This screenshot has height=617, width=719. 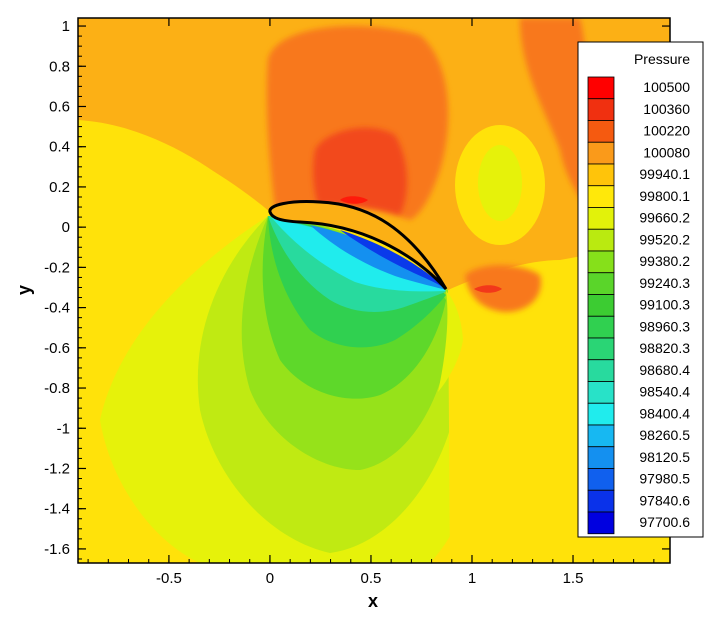 I want to click on legend-title: Pressure, so click(x=662, y=59).